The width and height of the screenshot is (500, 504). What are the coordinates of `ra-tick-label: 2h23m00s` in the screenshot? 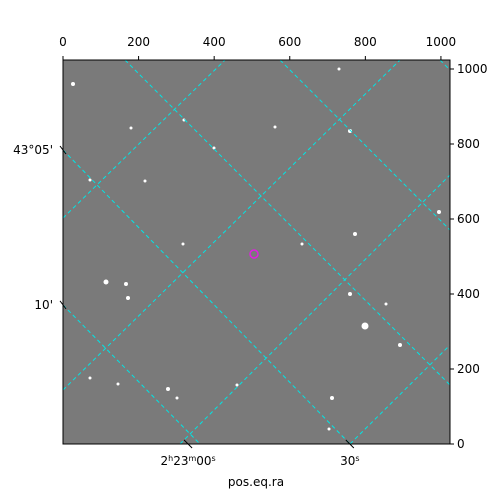 It's located at (187, 461).